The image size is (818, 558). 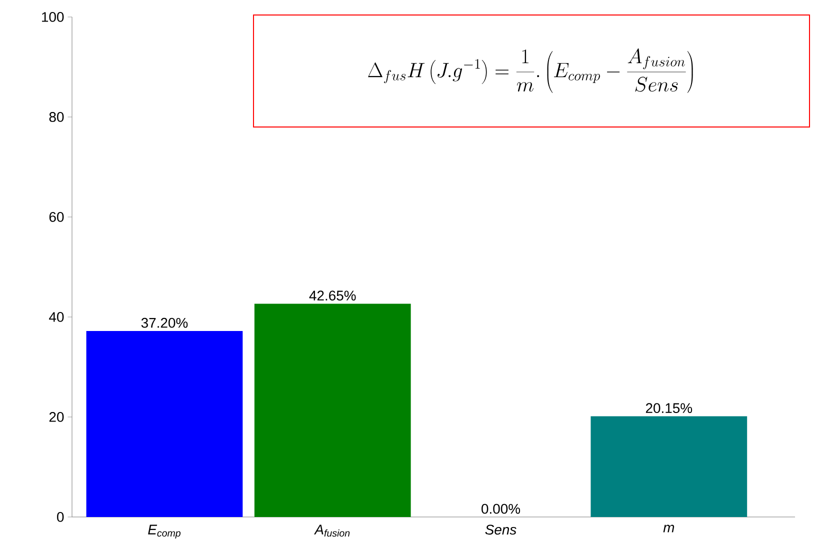 What do you see at coordinates (164, 323) in the screenshot?
I see `data-label: 37.20%` at bounding box center [164, 323].